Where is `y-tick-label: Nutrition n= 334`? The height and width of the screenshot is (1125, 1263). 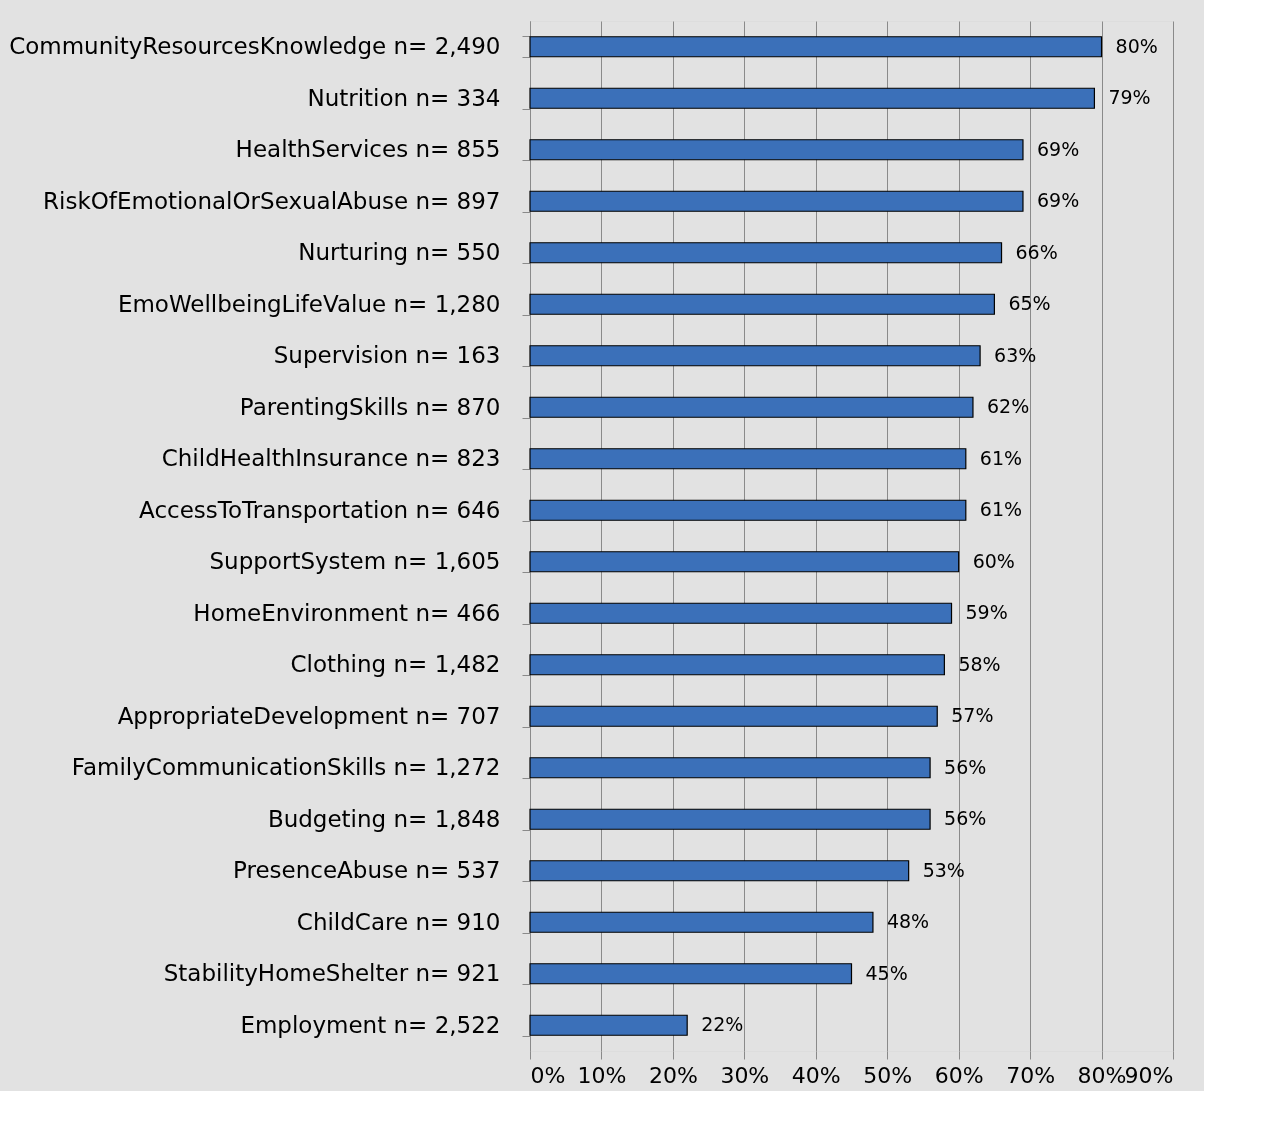
y-tick-label: Nutrition n= 334 is located at coordinates (404, 97).